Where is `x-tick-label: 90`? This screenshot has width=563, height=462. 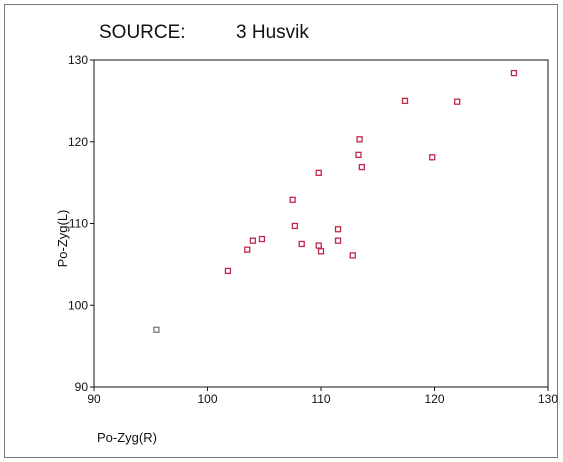 x-tick-label: 90 is located at coordinates (94, 399).